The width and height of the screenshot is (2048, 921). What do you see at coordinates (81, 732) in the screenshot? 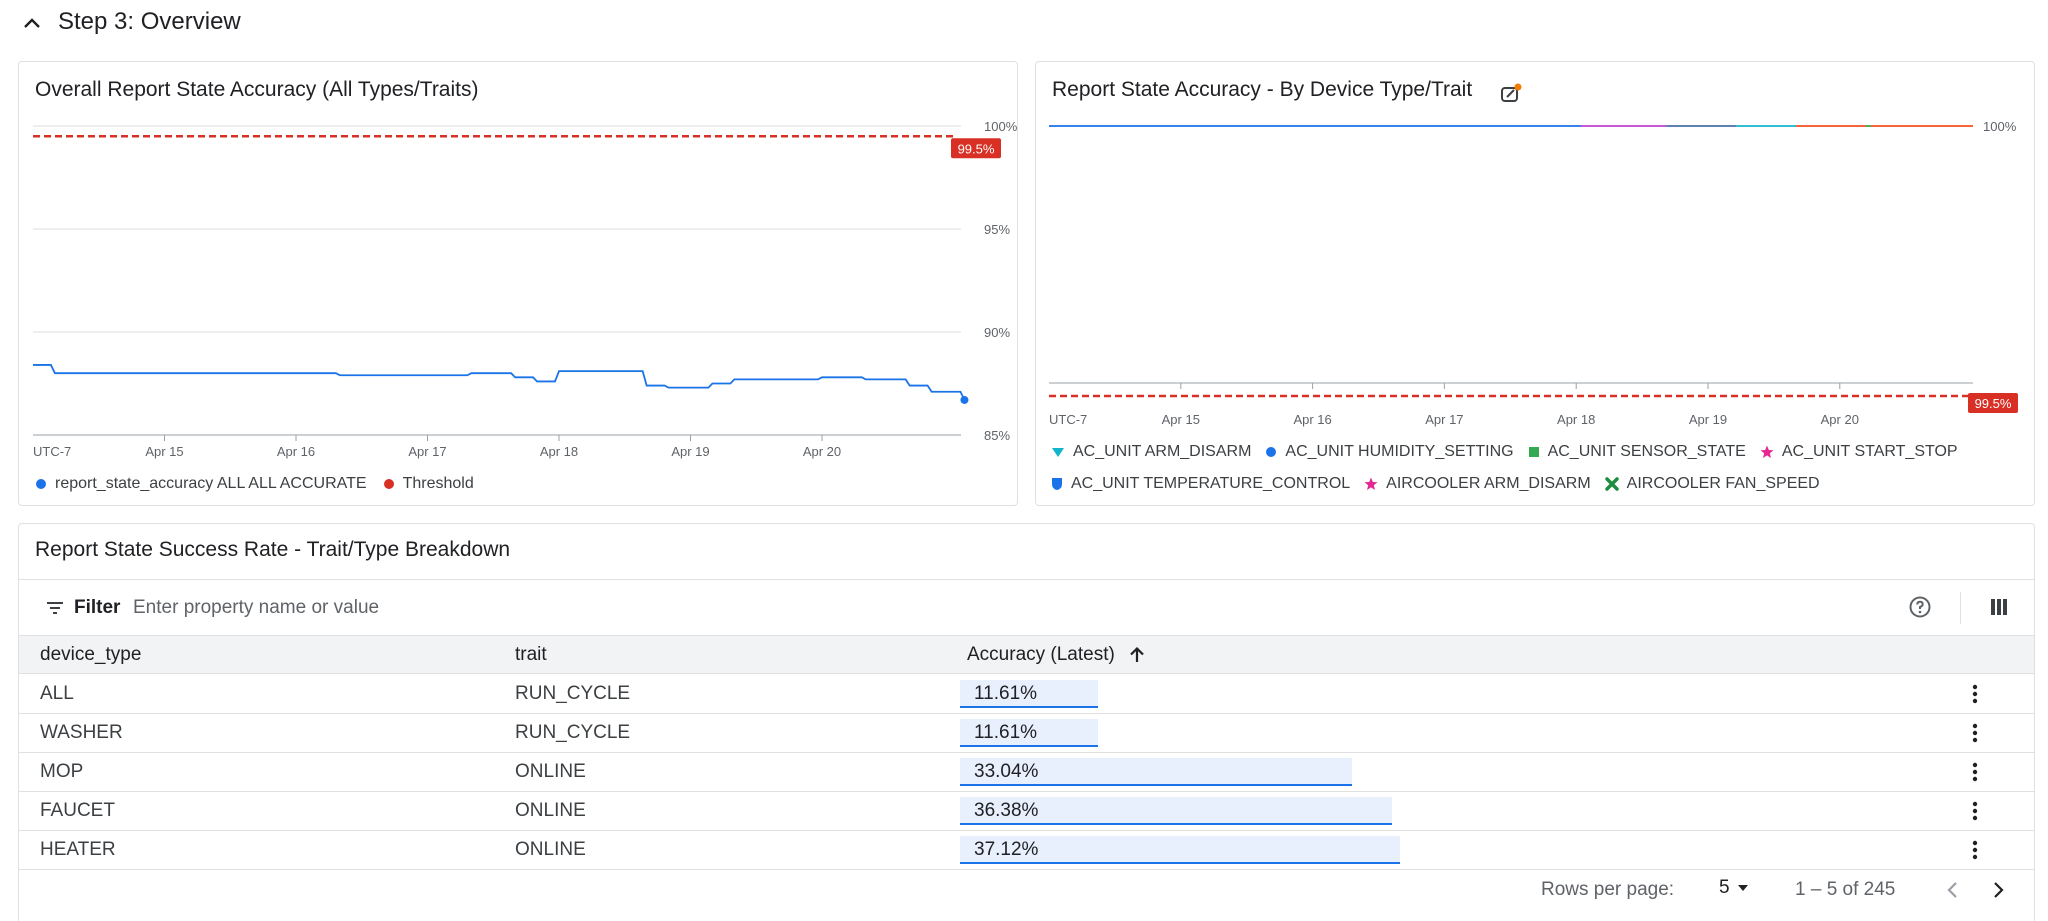
I see `cell-device-type: WASHER` at bounding box center [81, 732].